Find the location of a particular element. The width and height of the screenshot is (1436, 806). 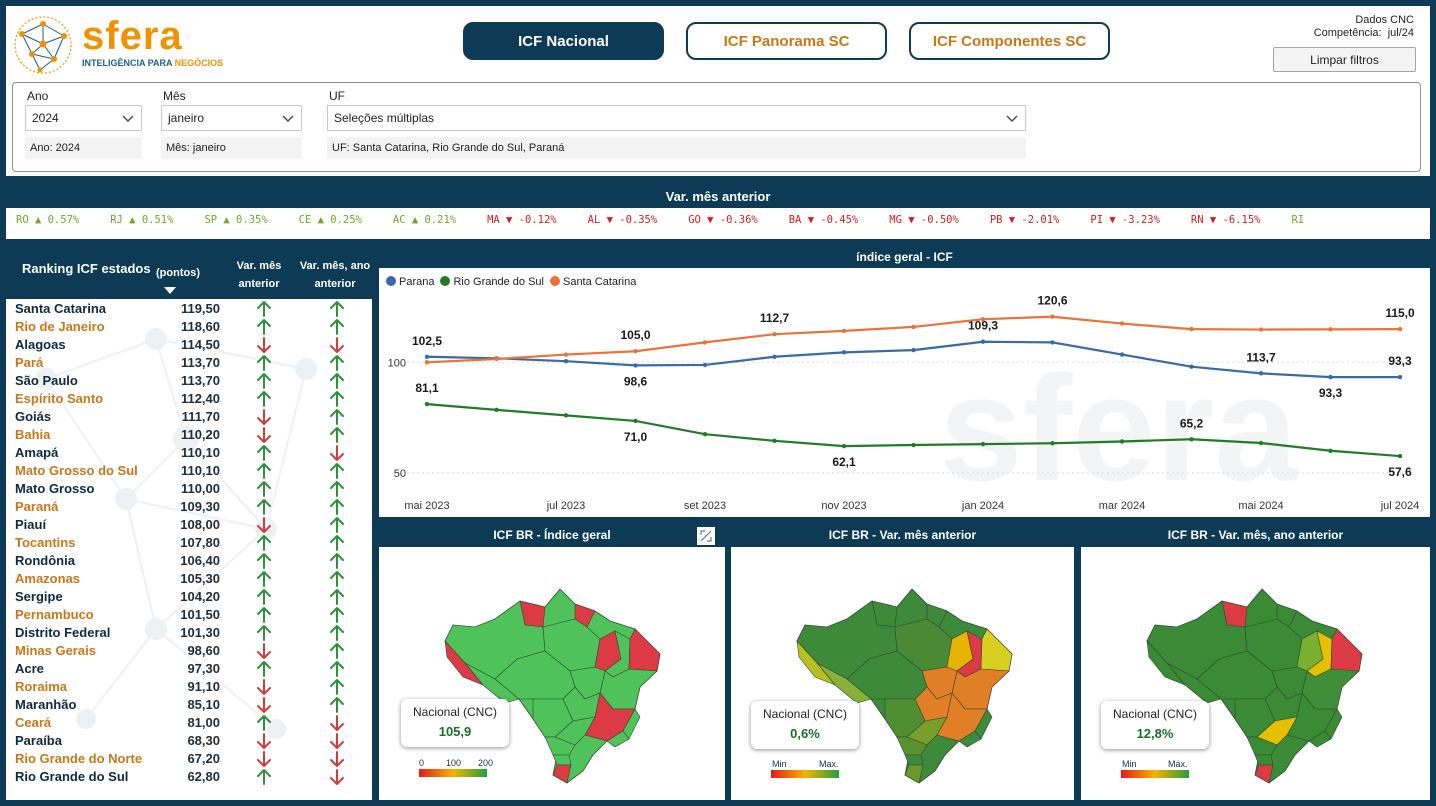

table-row: Maranhão 85,10 is located at coordinates (192, 705).